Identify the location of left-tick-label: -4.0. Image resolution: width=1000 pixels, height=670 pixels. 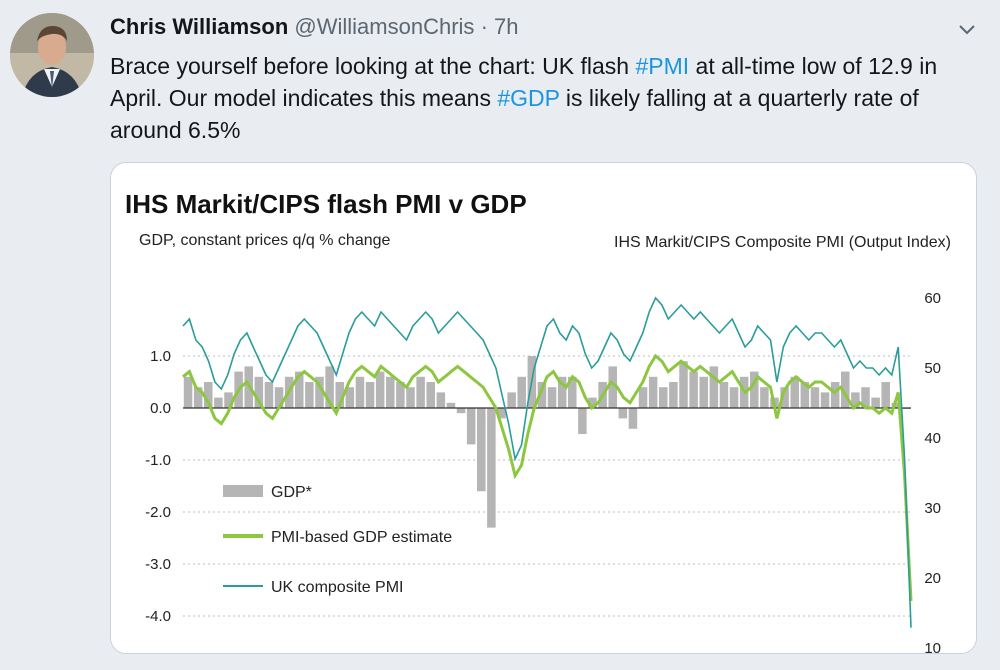
(158, 616).